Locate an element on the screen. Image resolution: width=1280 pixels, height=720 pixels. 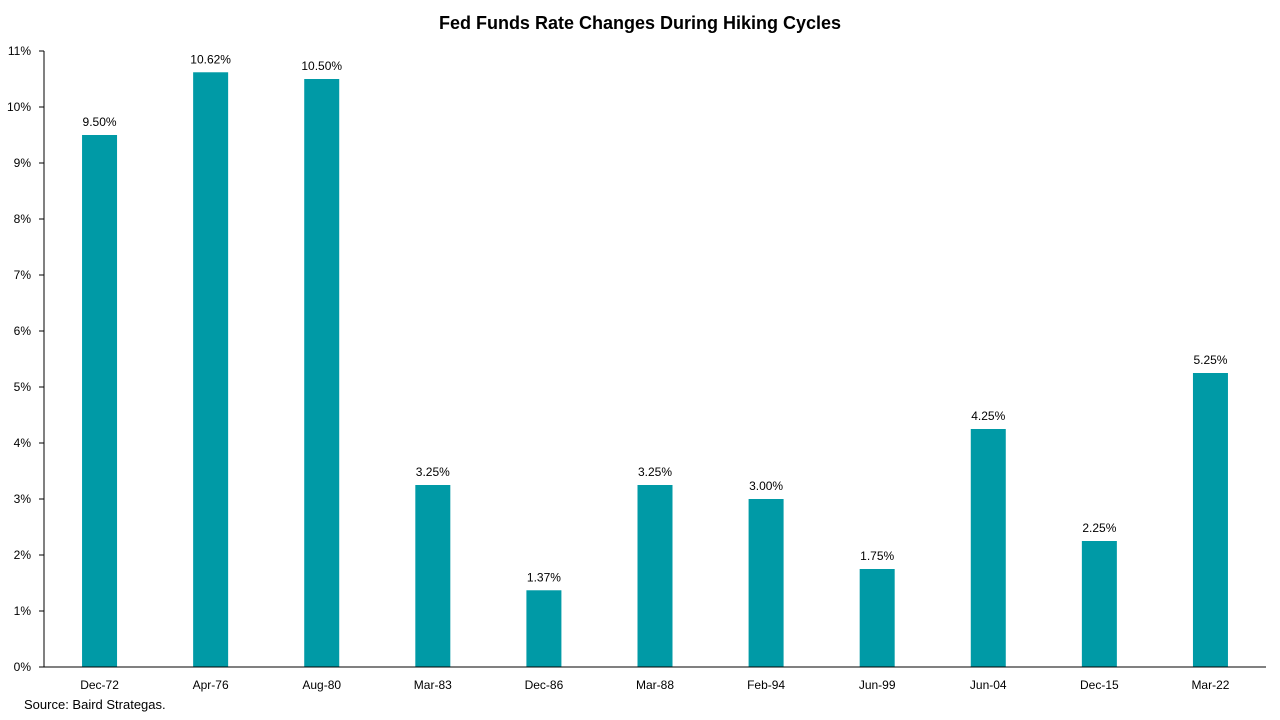
bar-data-label: 2.25% is located at coordinates (1099, 528).